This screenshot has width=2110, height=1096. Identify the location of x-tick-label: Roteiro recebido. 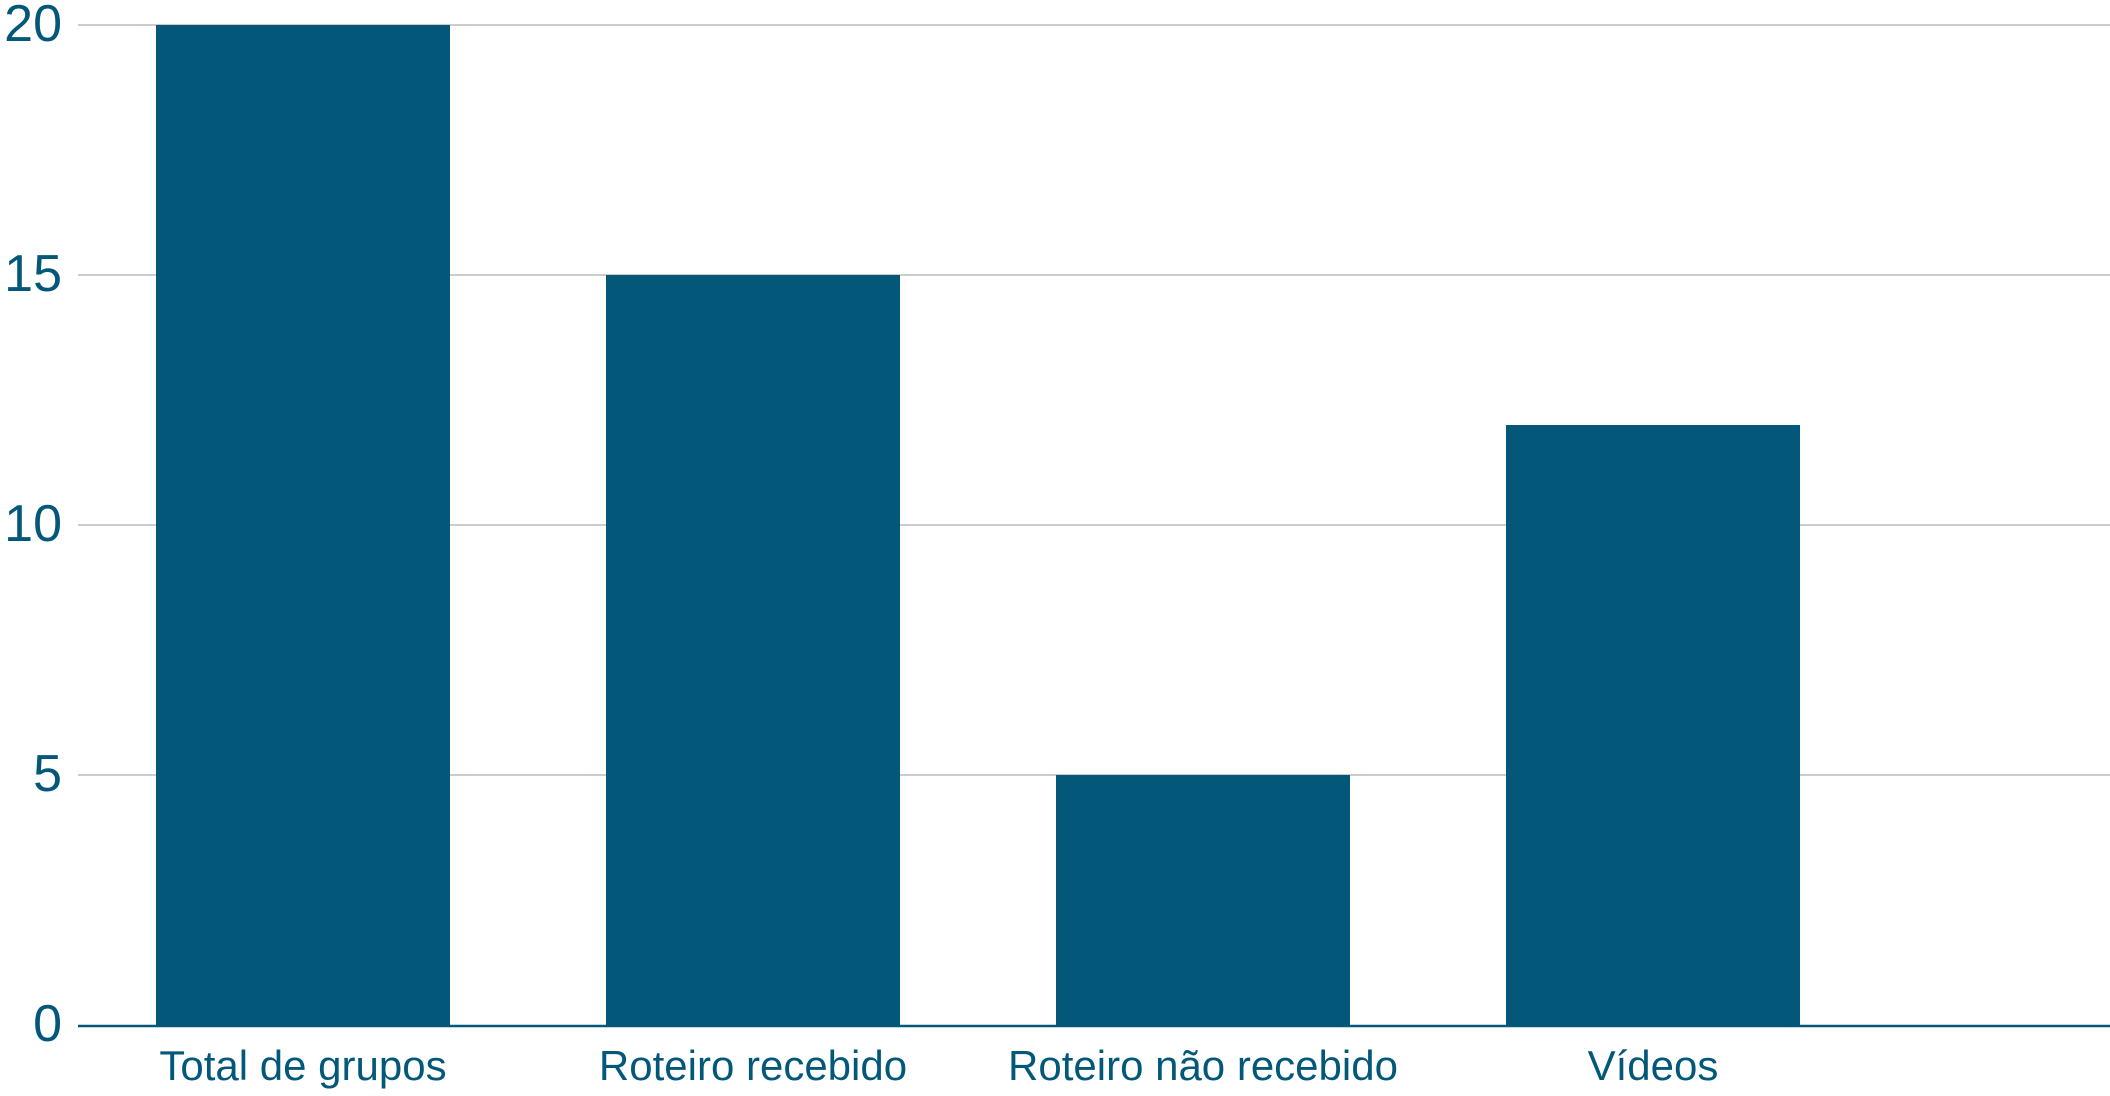
(753, 1065).